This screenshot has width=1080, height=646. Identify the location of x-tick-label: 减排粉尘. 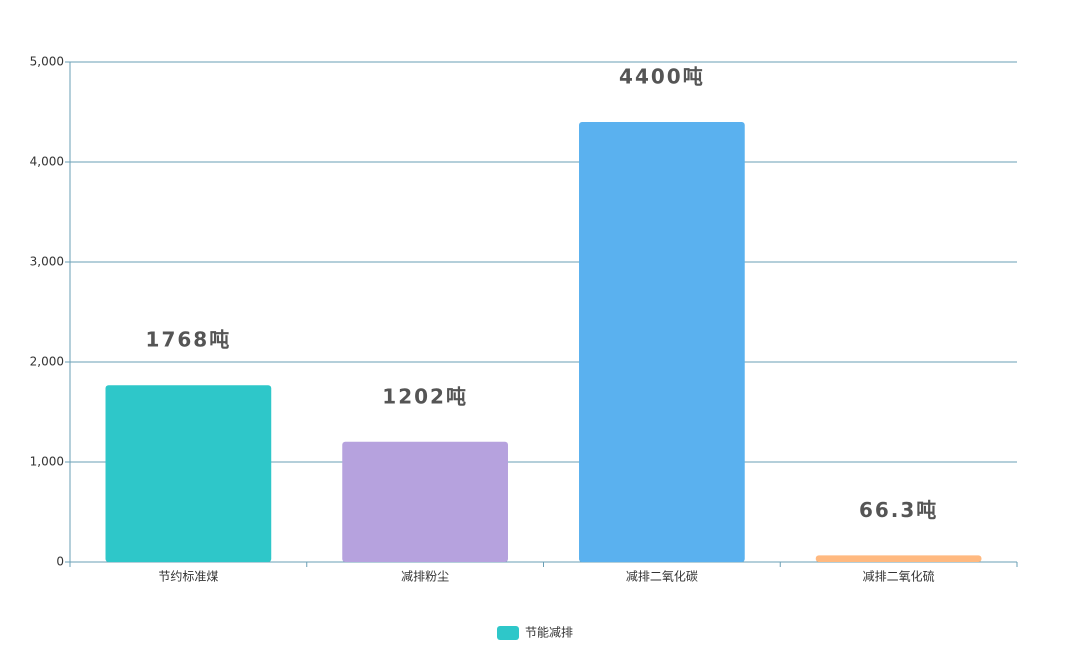
(425, 577).